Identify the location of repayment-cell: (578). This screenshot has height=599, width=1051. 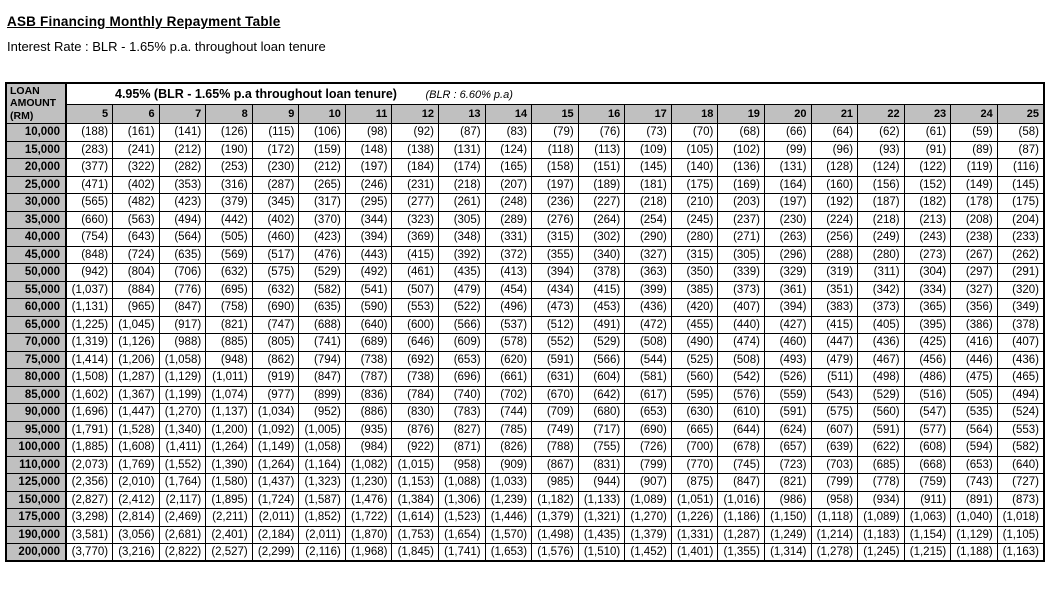
(508, 342).